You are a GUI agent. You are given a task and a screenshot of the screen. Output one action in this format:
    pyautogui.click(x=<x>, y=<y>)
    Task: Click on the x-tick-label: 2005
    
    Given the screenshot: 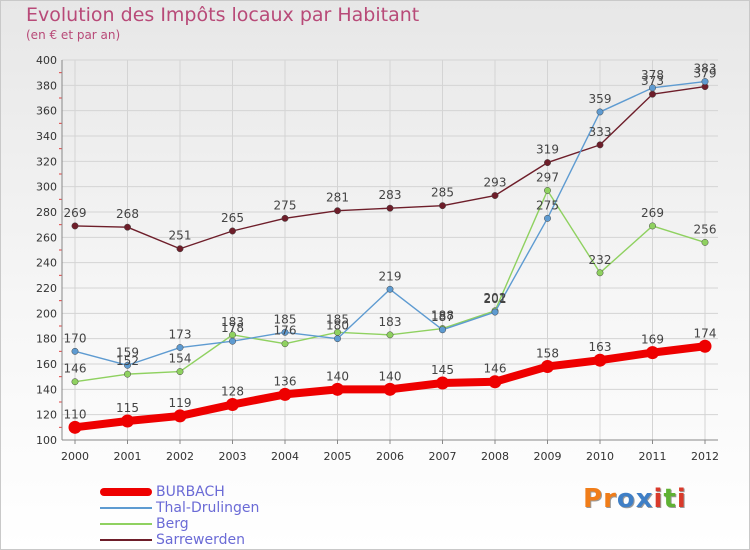 What is the action you would take?
    pyautogui.click(x=338, y=456)
    